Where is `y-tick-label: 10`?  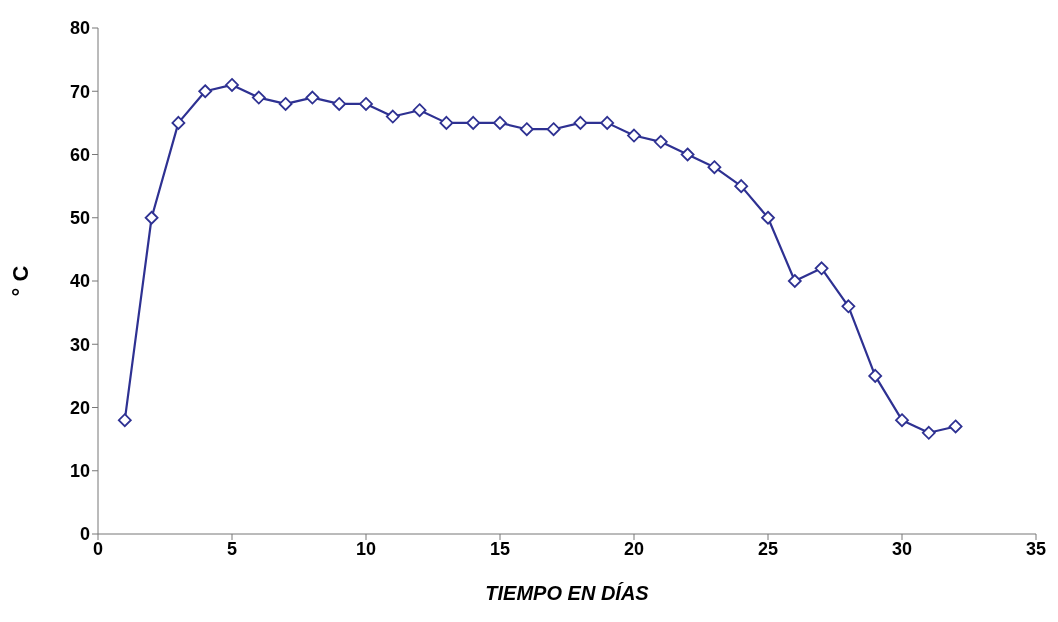 y-tick-label: 10 is located at coordinates (79, 471).